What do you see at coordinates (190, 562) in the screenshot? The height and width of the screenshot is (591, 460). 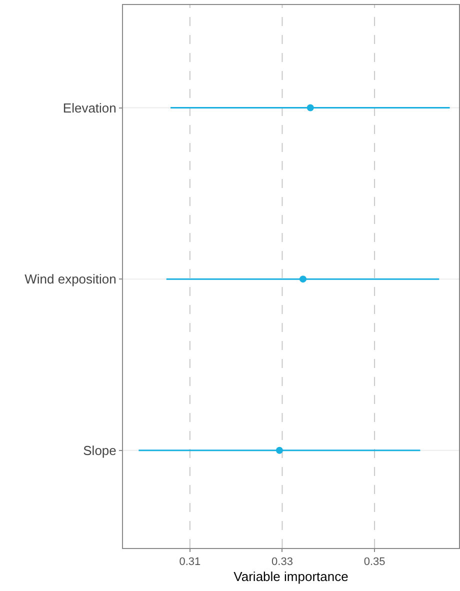 I see `x-tick-label: 0.31` at bounding box center [190, 562].